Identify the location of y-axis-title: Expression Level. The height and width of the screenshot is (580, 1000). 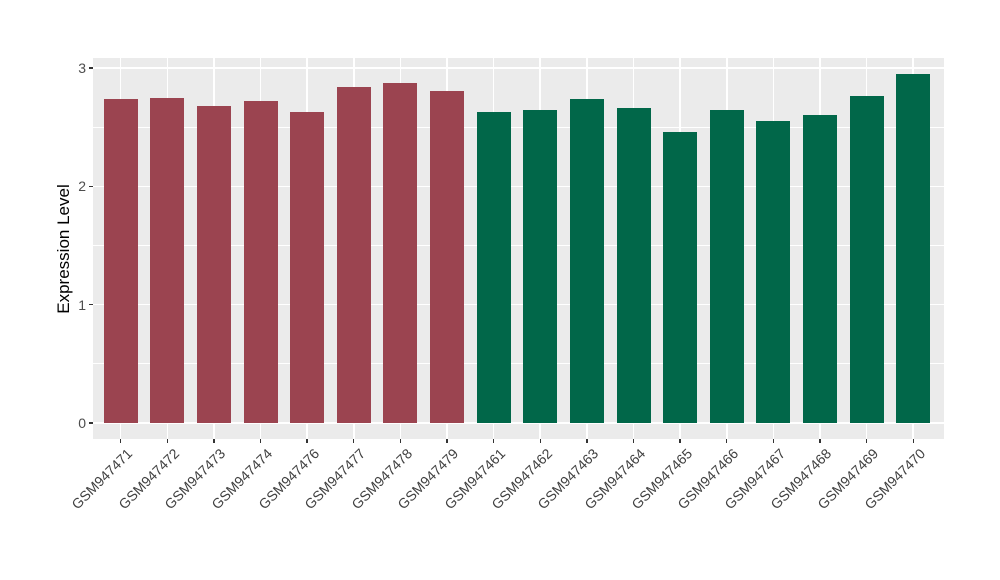
(63, 248).